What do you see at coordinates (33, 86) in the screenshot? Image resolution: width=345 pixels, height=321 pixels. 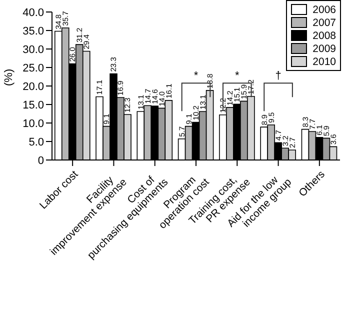 I see `y-tick-label: 20.0` at bounding box center [33, 86].